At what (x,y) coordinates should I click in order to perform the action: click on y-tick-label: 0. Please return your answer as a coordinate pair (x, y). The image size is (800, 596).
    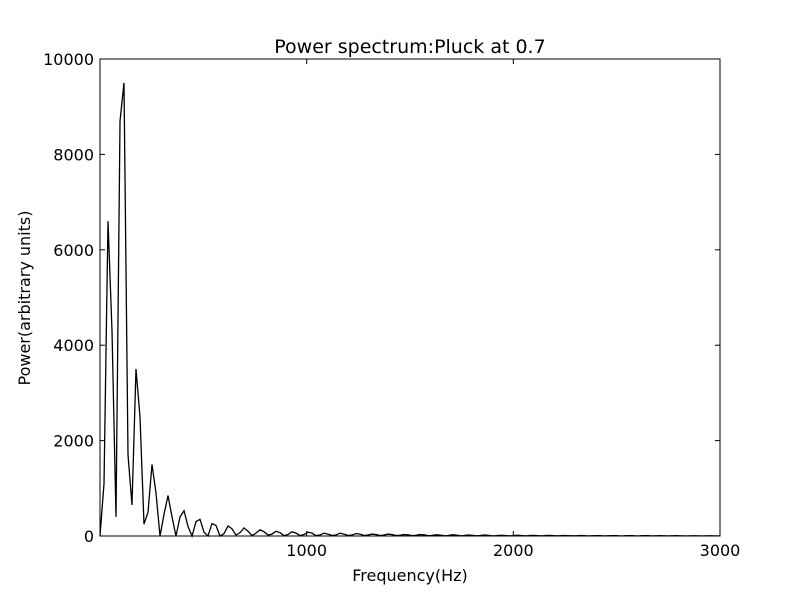
    Looking at the image, I should click on (89, 536).